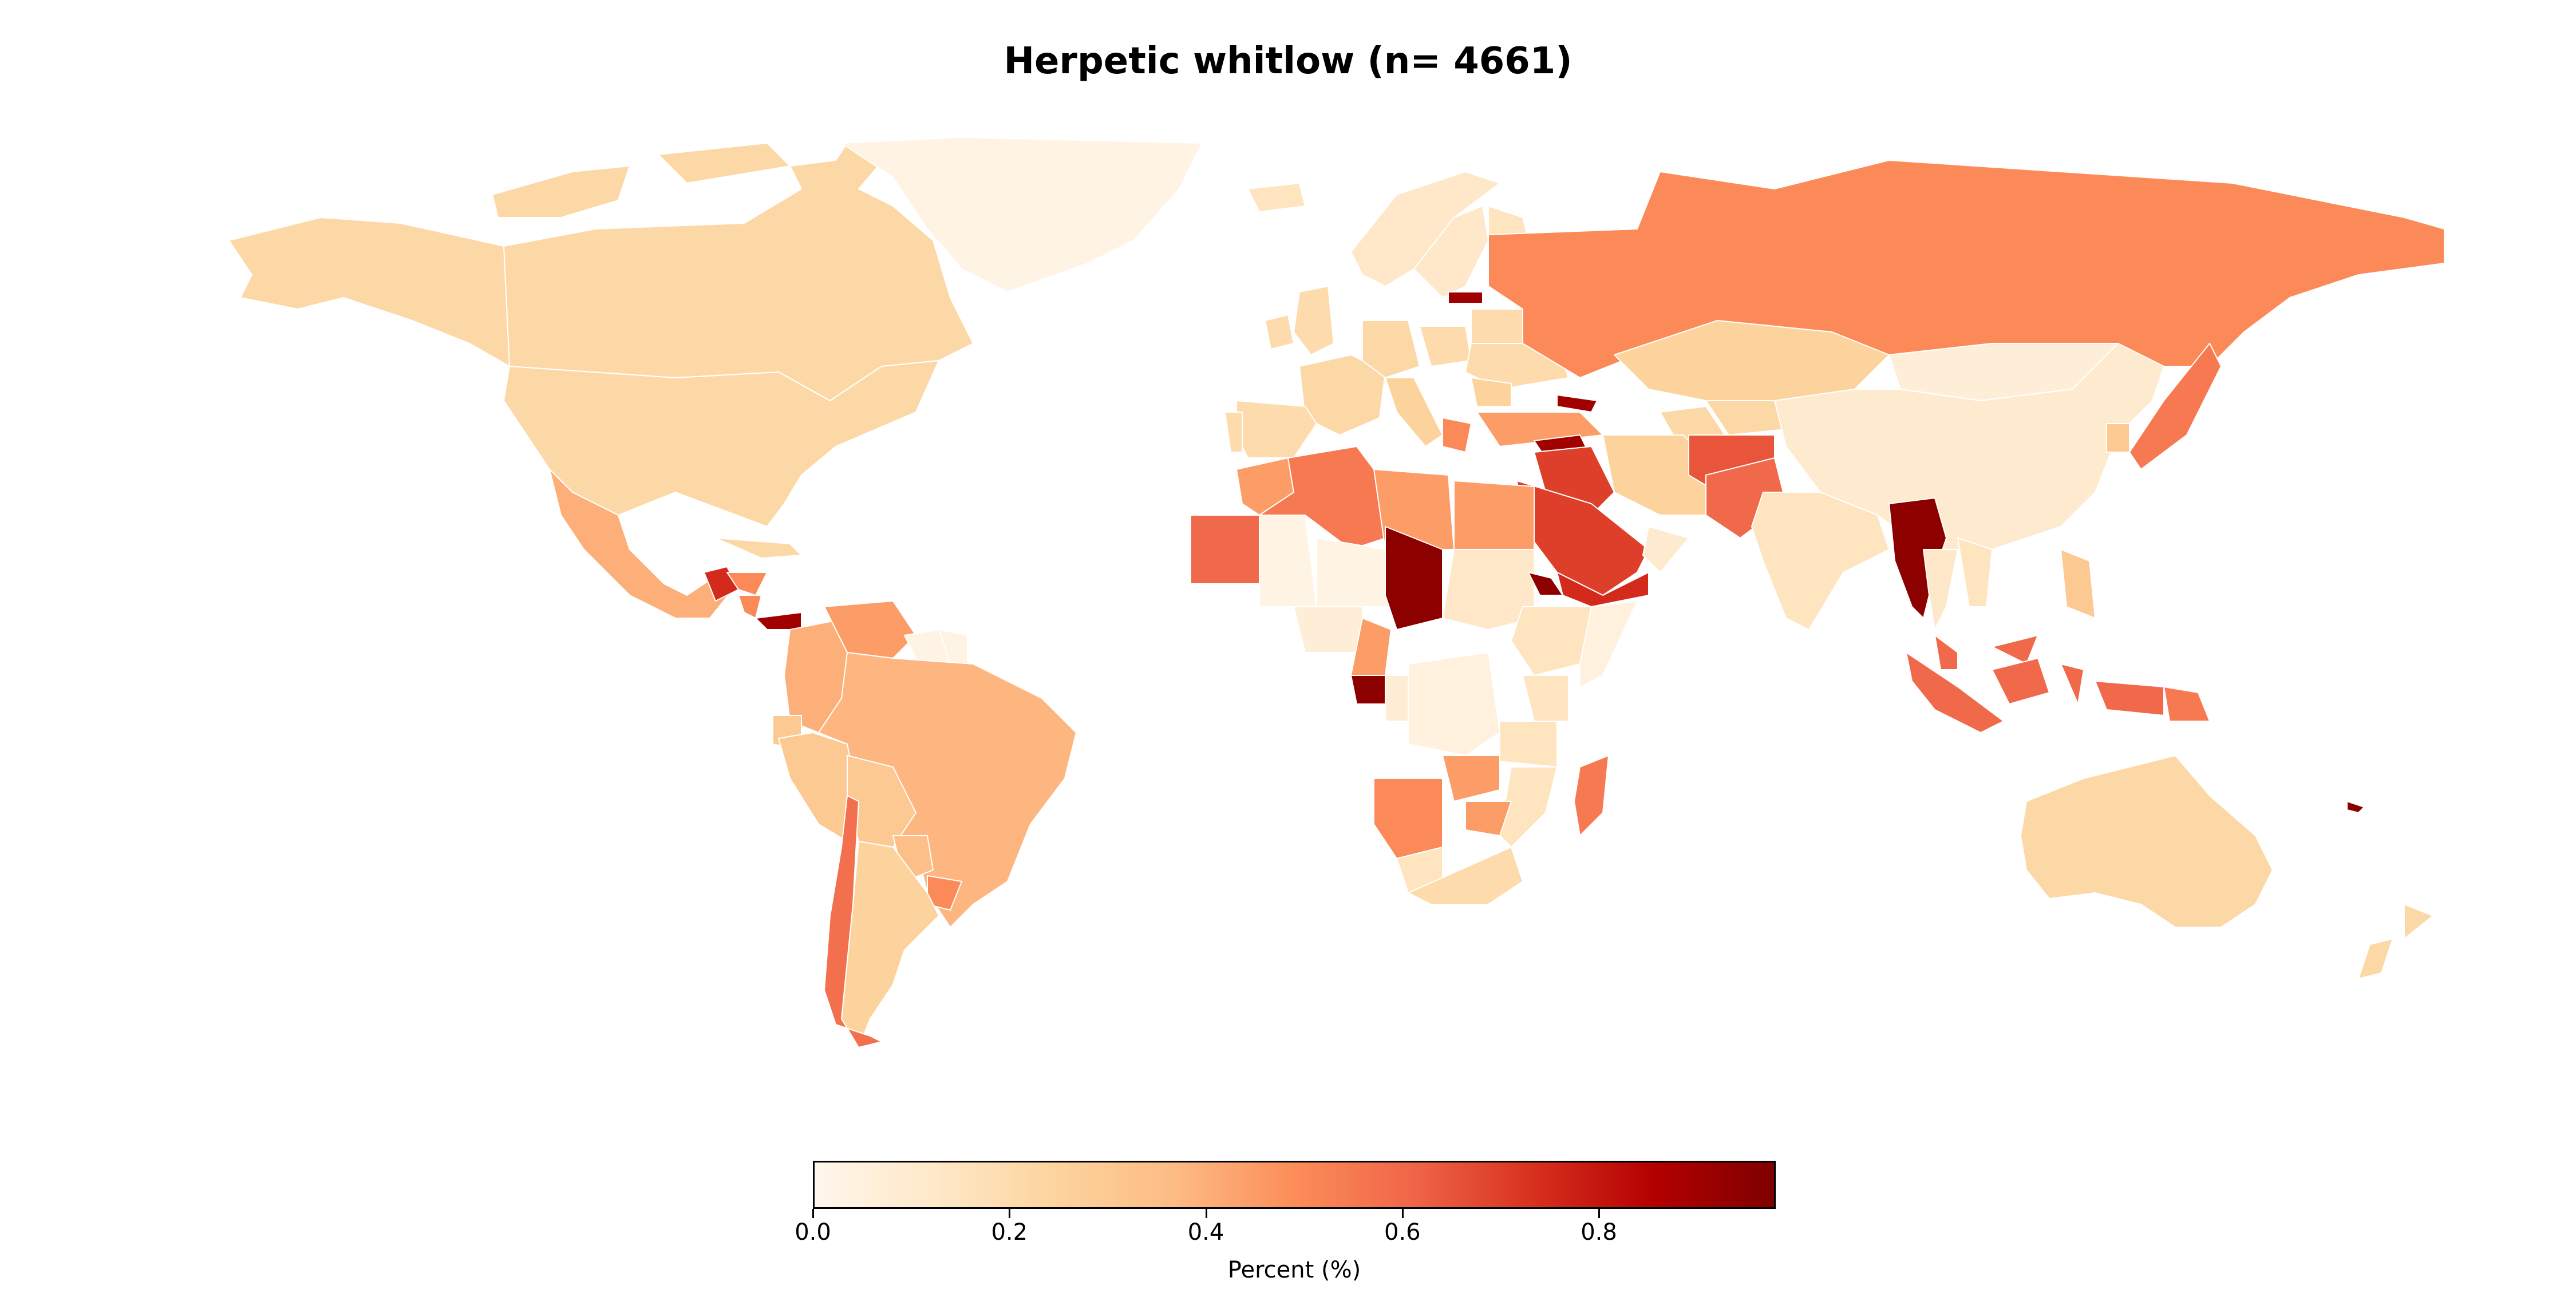 This screenshot has width=2576, height=1305. I want to click on region-mauritania, so click(1225, 549).